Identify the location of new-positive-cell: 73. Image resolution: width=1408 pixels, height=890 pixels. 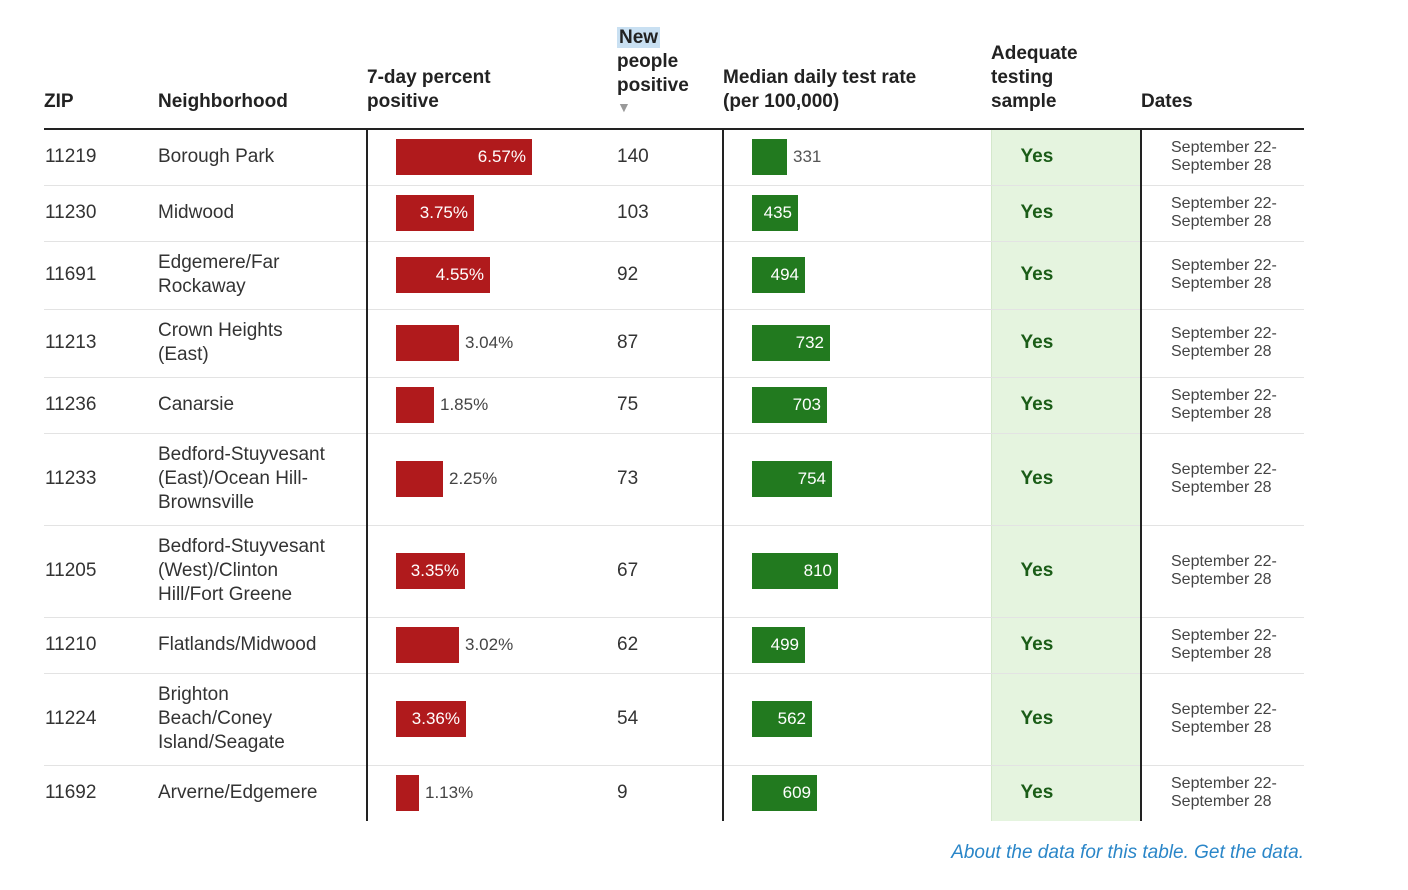
(670, 479).